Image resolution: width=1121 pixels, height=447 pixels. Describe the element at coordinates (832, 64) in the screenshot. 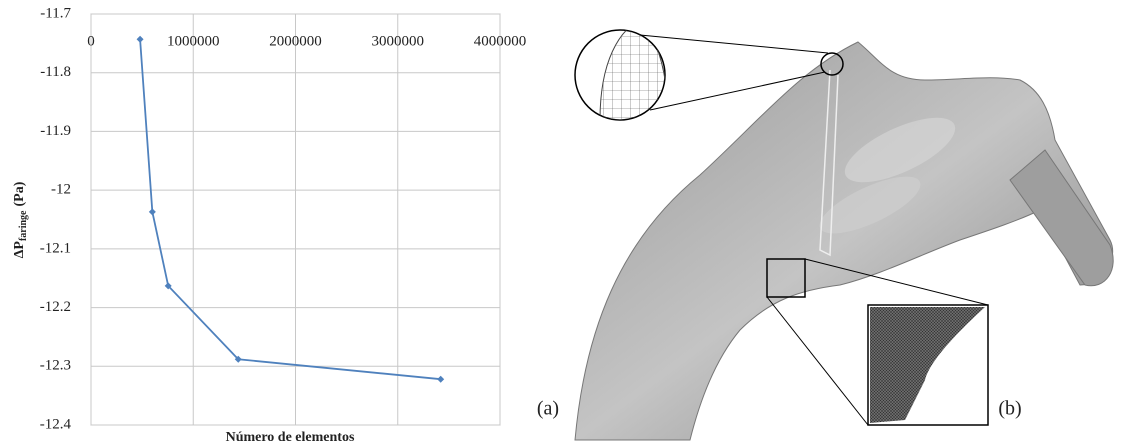

I see `zoom-marker` at that location.